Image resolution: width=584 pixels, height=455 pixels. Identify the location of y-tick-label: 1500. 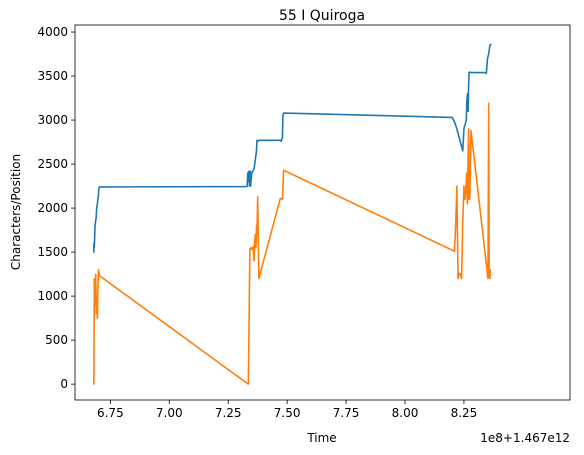
(52, 252).